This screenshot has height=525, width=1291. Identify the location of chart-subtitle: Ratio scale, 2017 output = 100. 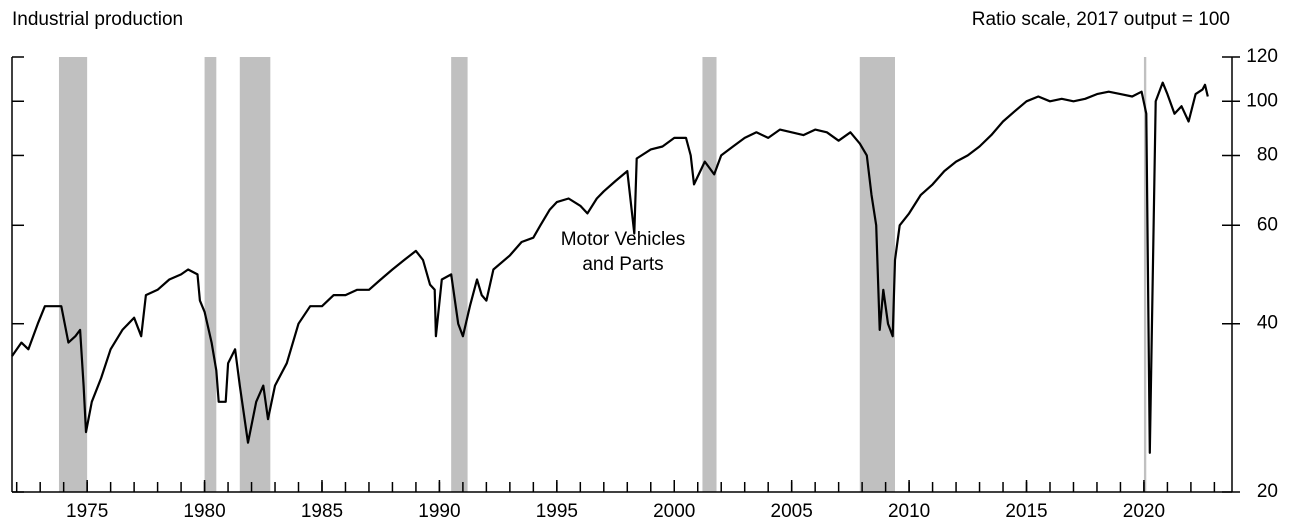
(1101, 19).